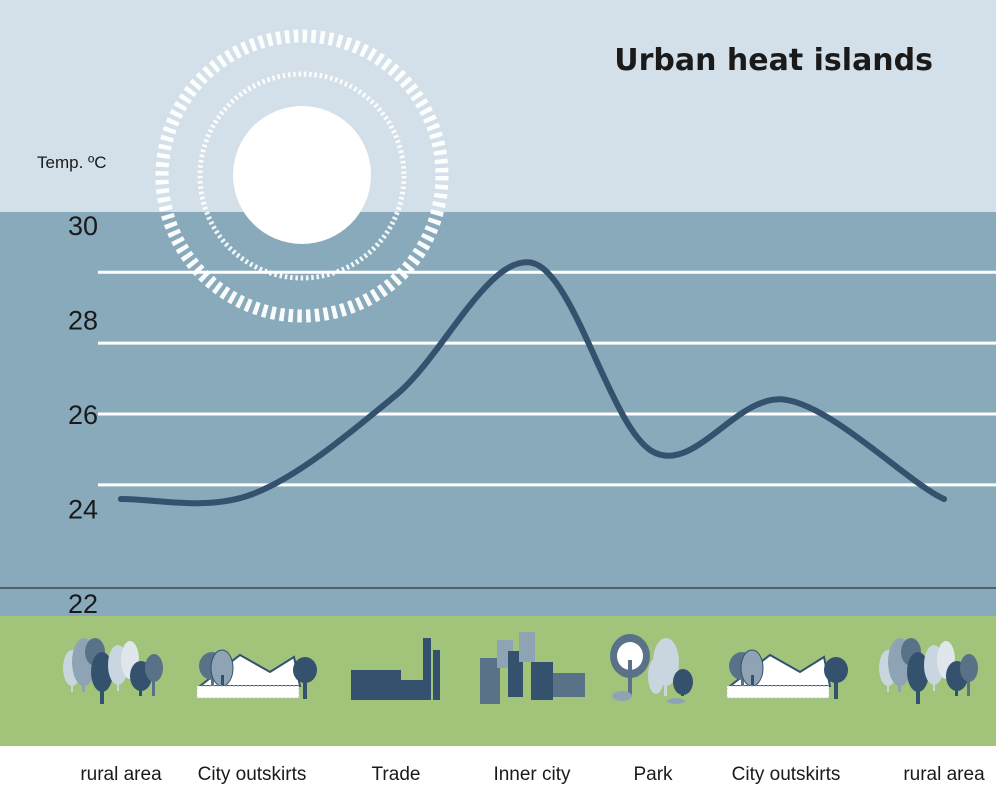 The width and height of the screenshot is (996, 796). I want to click on sun-icon, so click(302, 176).